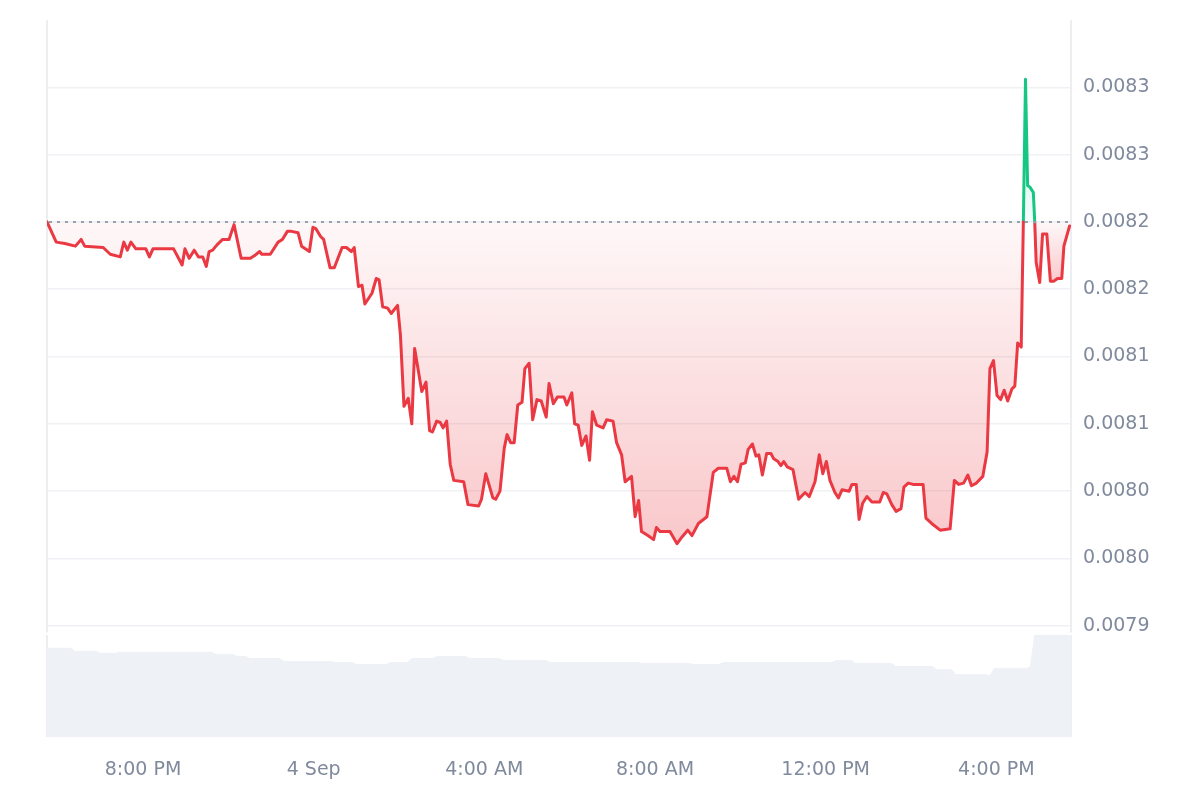 The image size is (1200, 800). I want to click on x-tick-label: 4:00 PM, so click(996, 768).